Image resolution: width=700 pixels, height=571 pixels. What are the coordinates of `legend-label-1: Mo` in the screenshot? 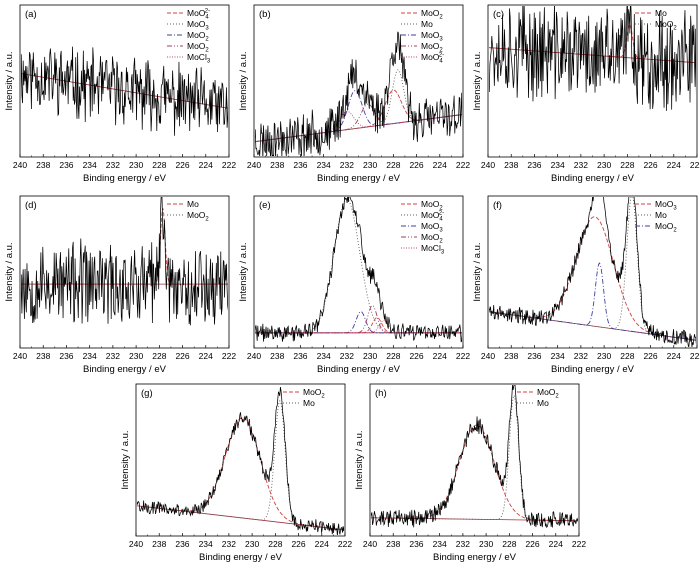 It's located at (661, 215).